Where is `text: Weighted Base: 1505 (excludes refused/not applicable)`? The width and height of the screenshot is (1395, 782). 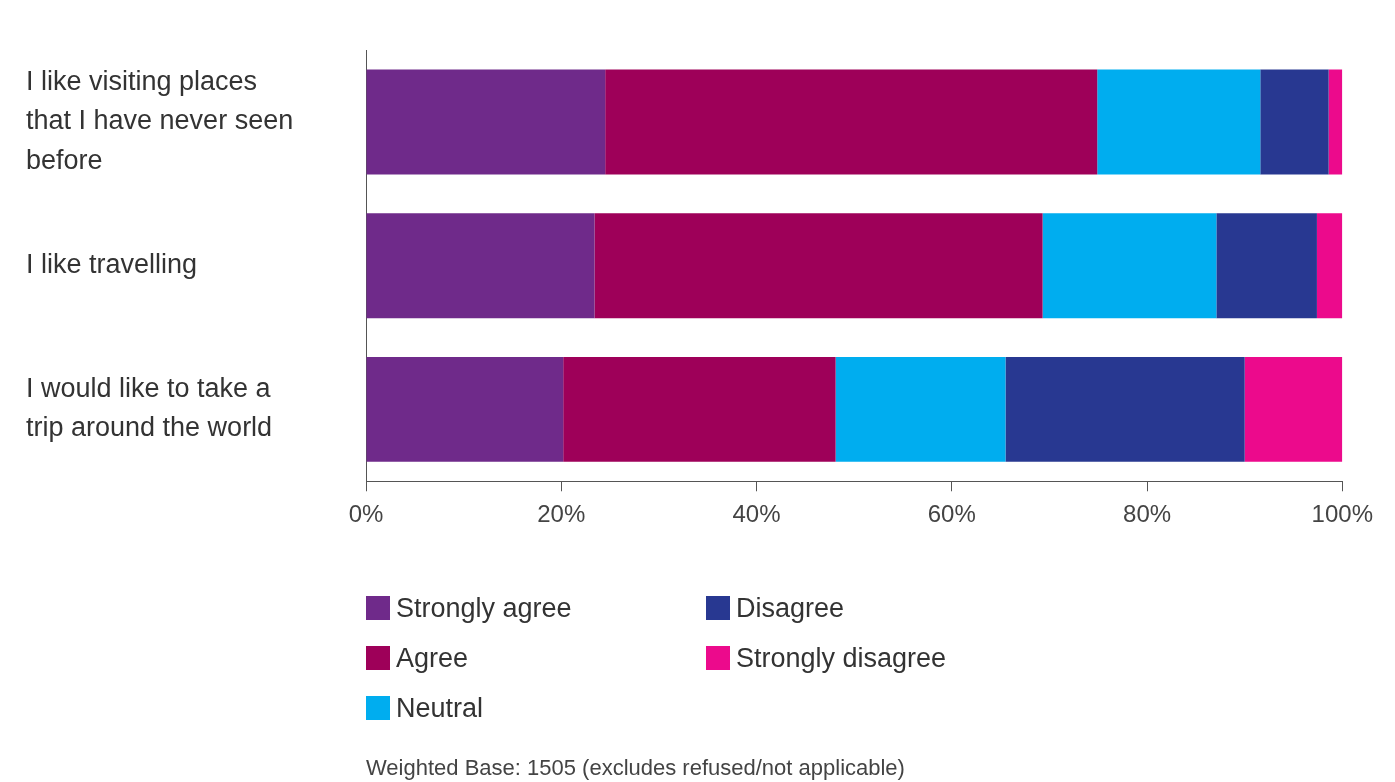
text: Weighted Base: 1505 (excludes refused/not applicable) is located at coordinates (636, 768).